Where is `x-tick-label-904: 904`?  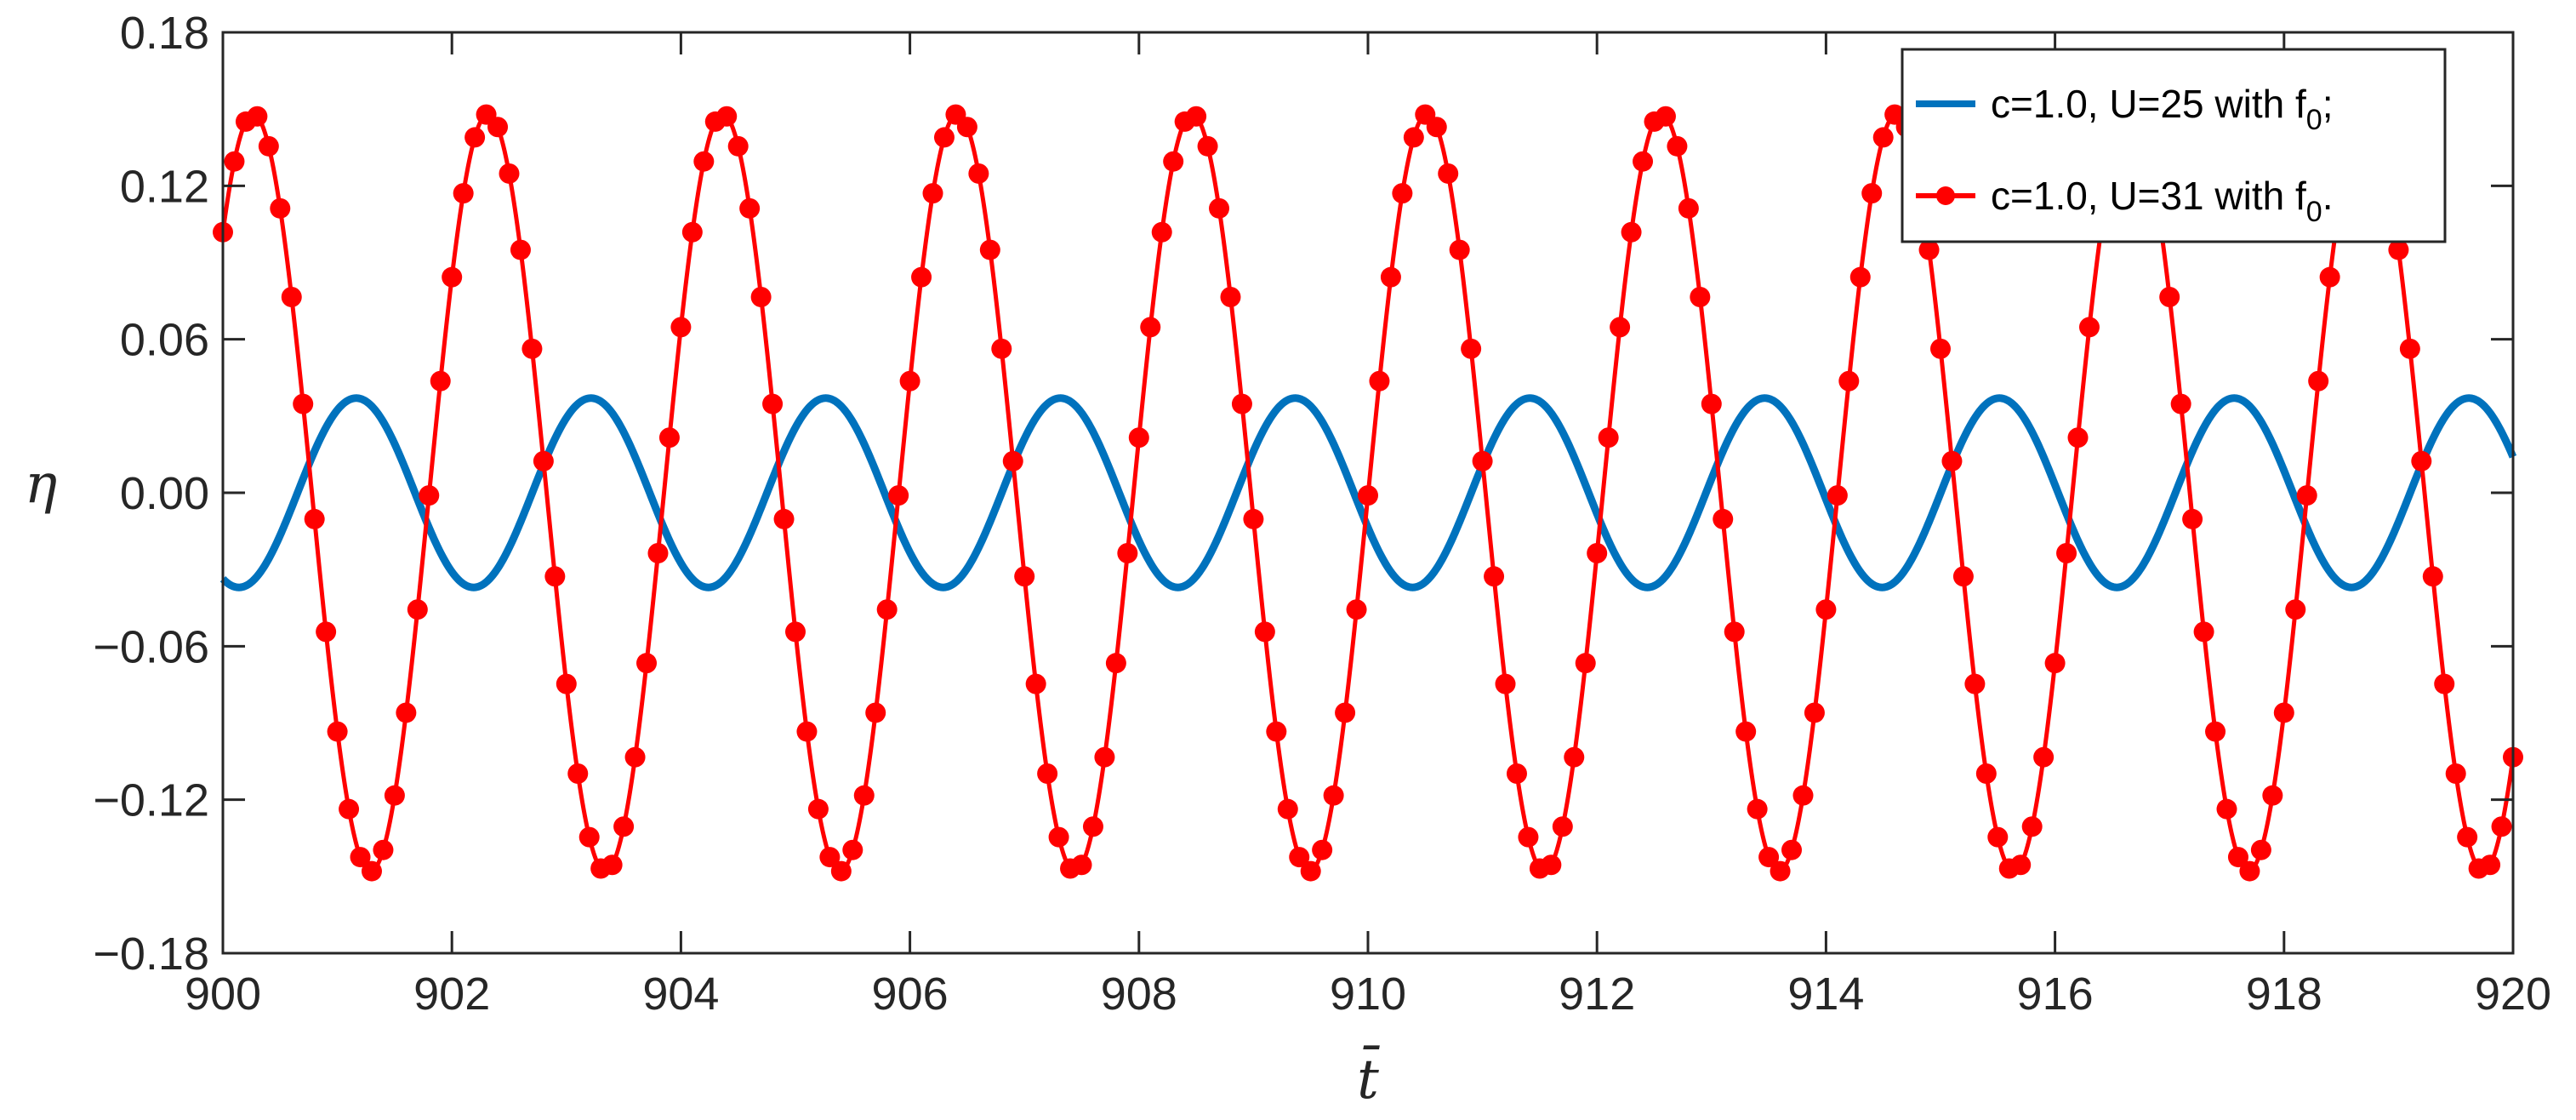
x-tick-label-904: 904 is located at coordinates (681, 995).